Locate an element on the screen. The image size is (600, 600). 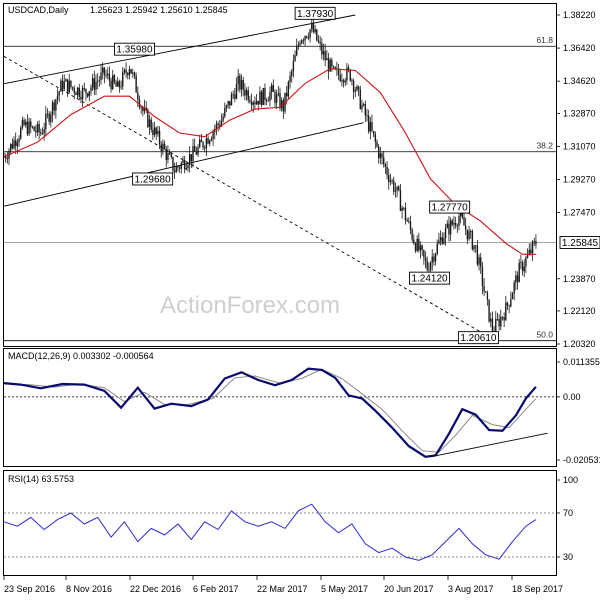
current-price-tag is located at coordinates (579, 242).